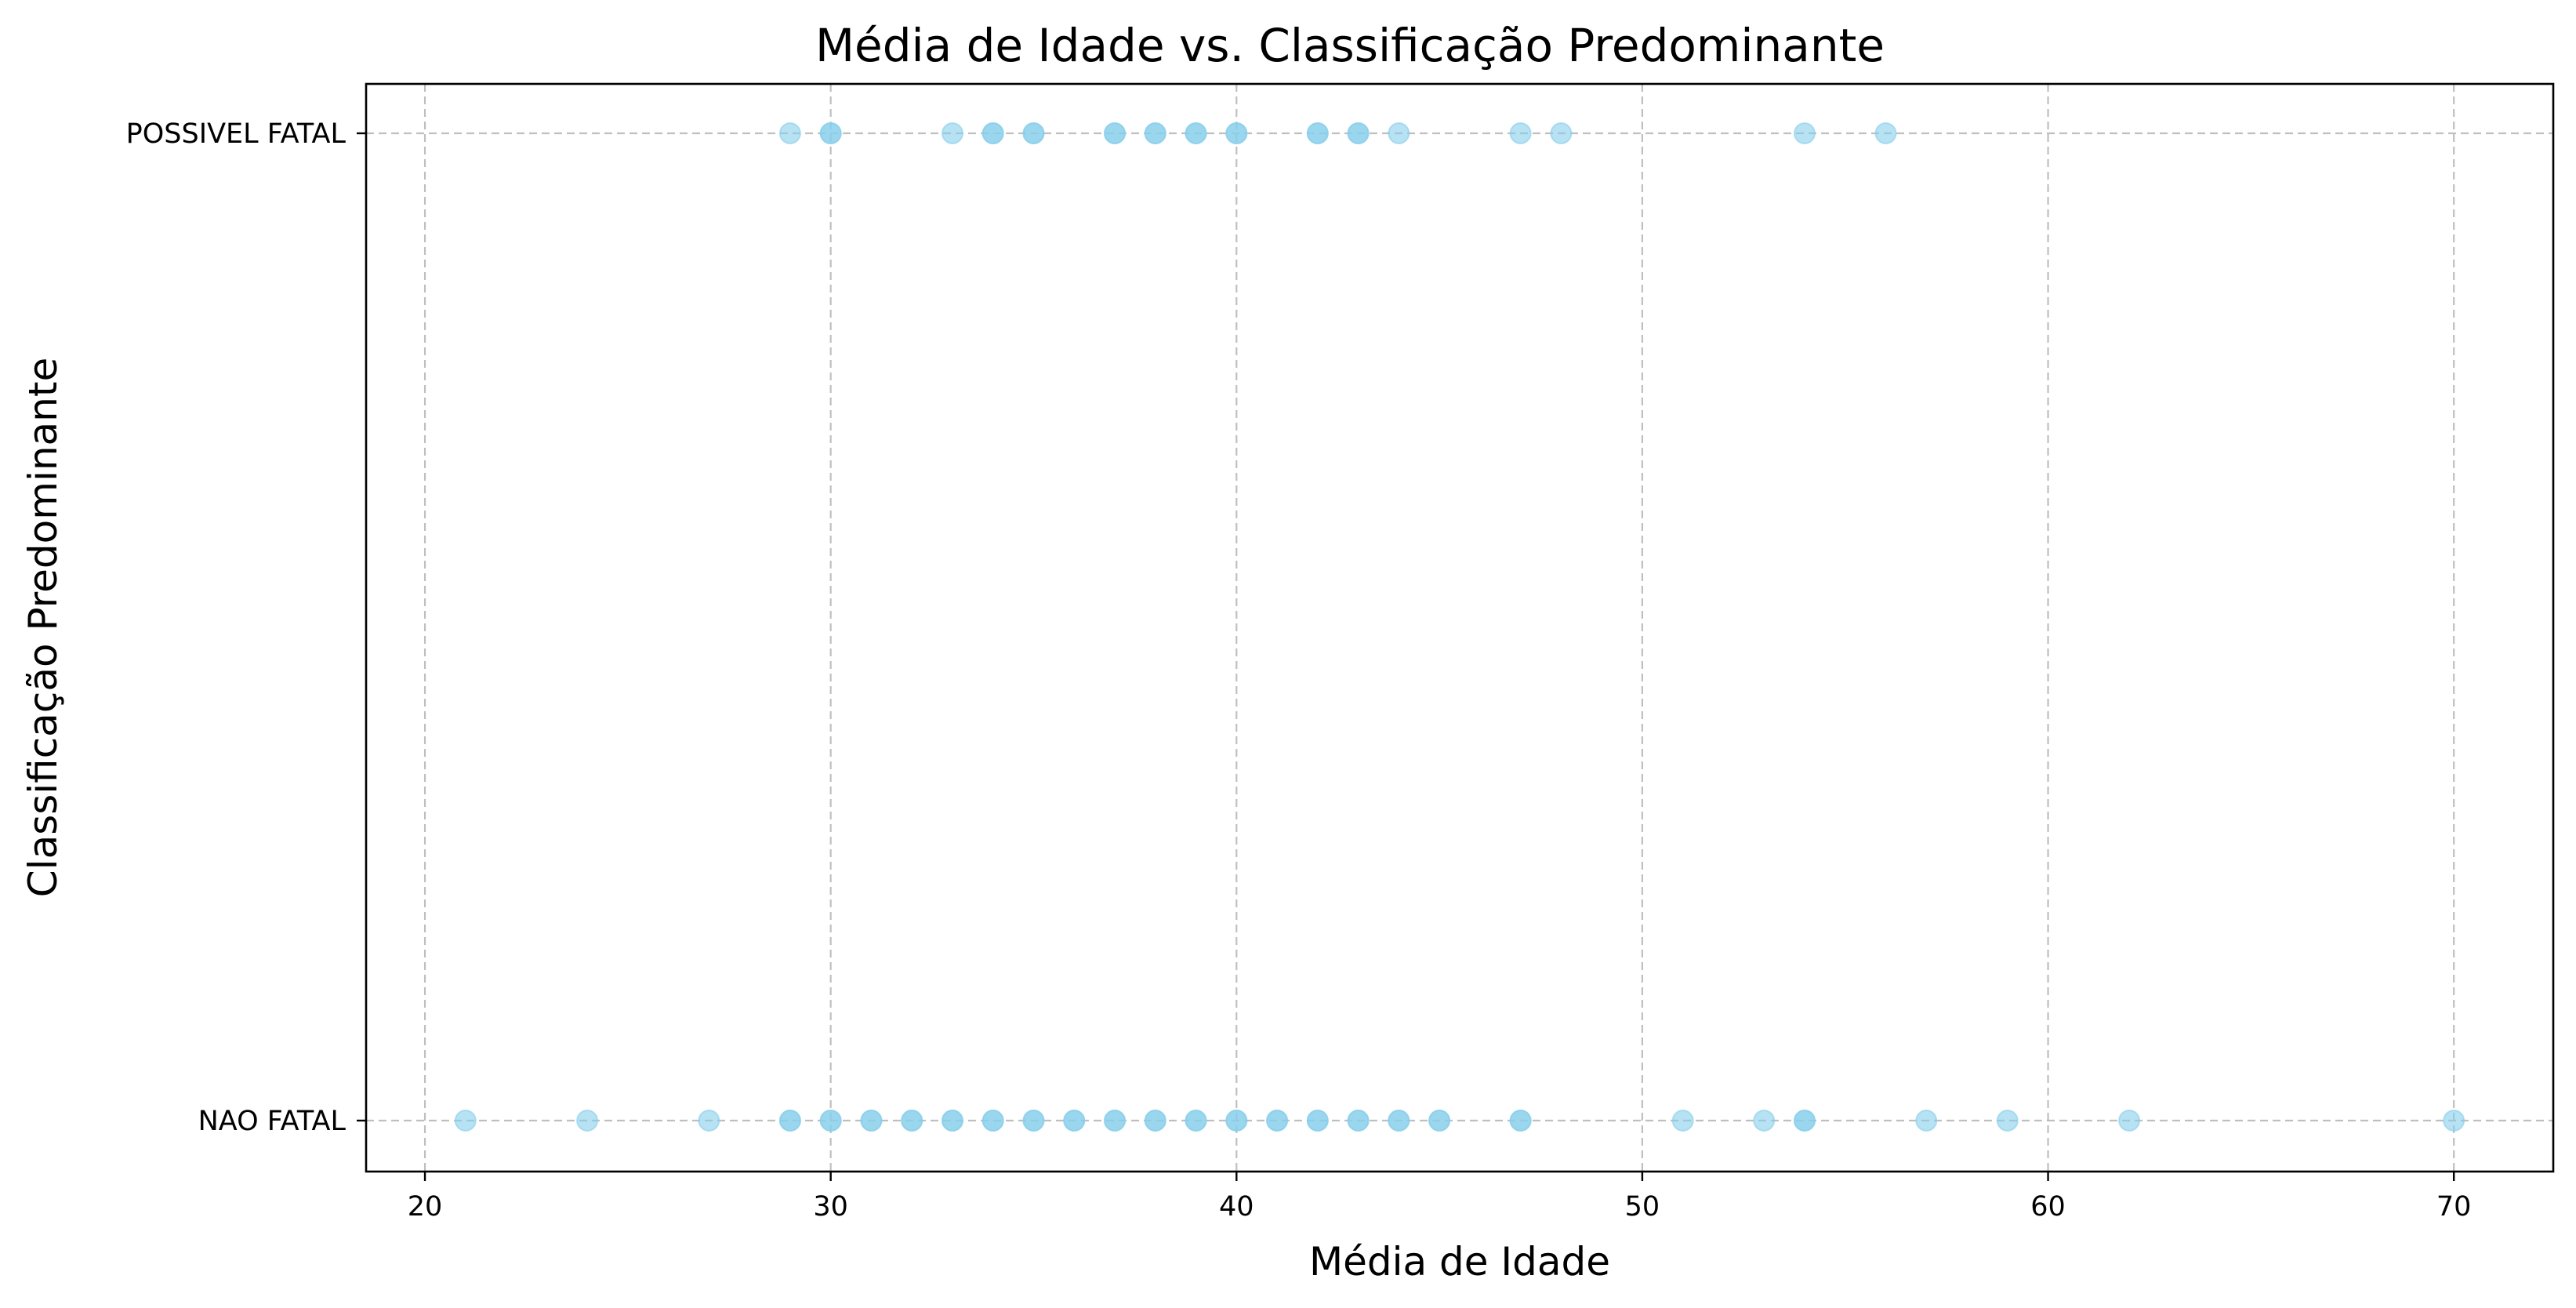  What do you see at coordinates (236, 134) in the screenshot?
I see `y-tick-label: POSSIVEL FATAL` at bounding box center [236, 134].